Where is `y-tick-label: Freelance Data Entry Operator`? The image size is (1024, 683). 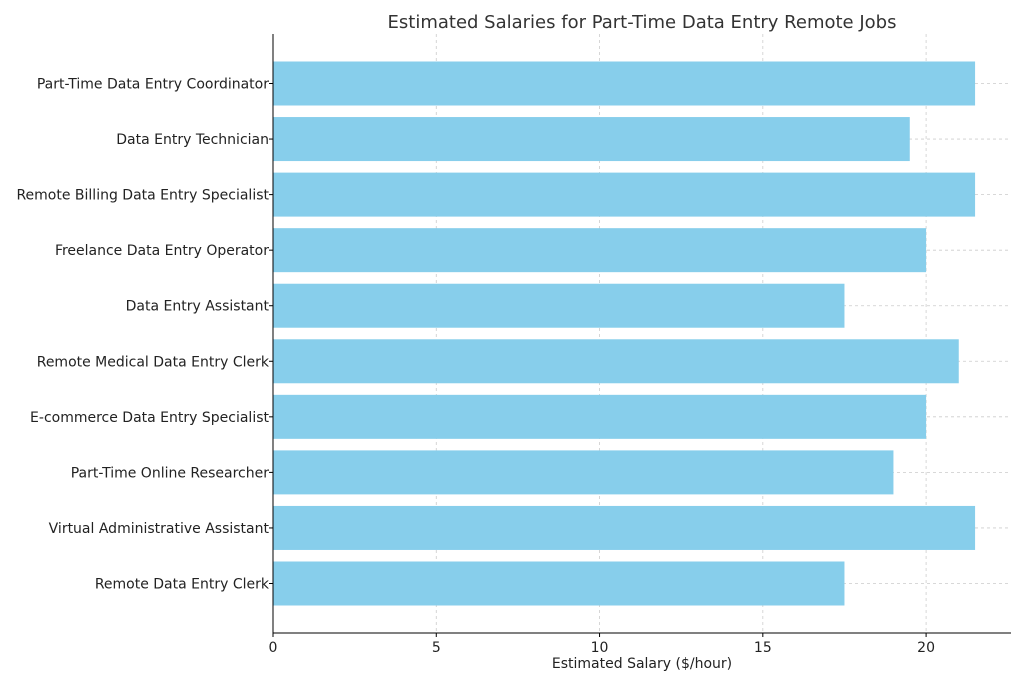 y-tick-label: Freelance Data Entry Operator is located at coordinates (162, 251).